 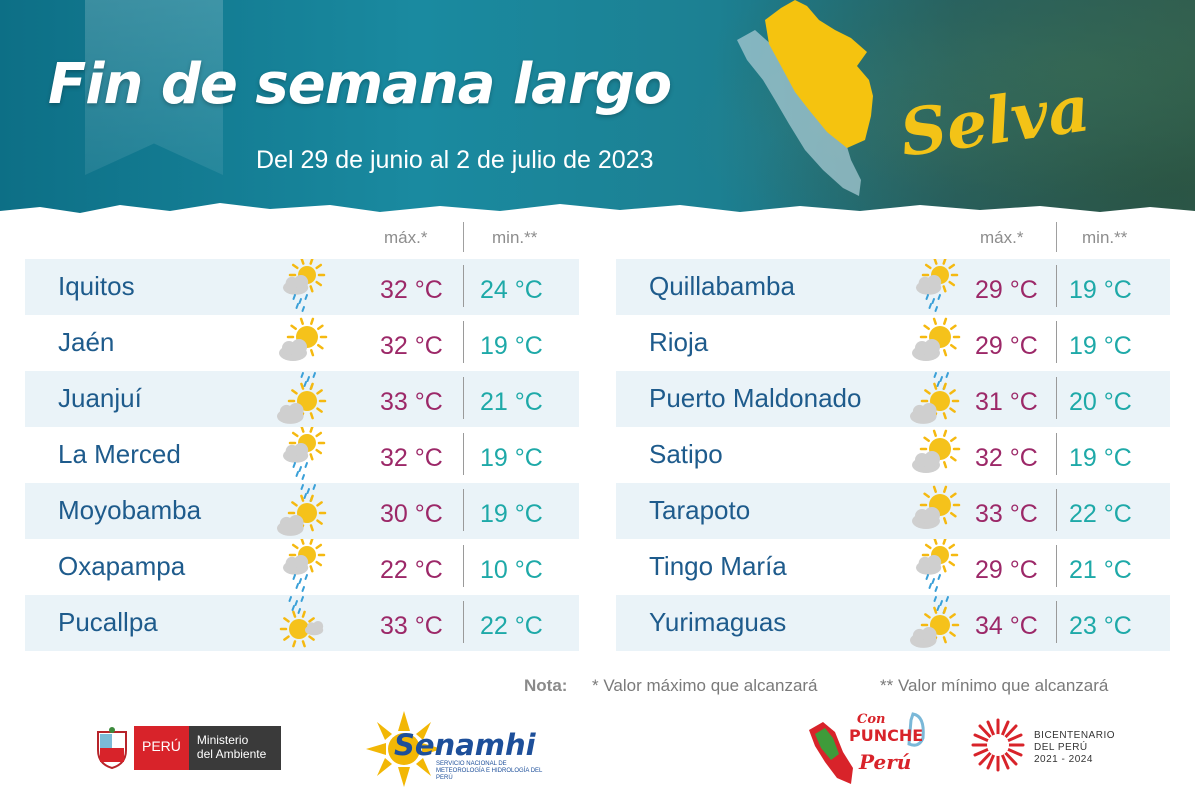 I want to click on table-row: Tingo María 29 °C 21 °C, so click(x=893, y=566).